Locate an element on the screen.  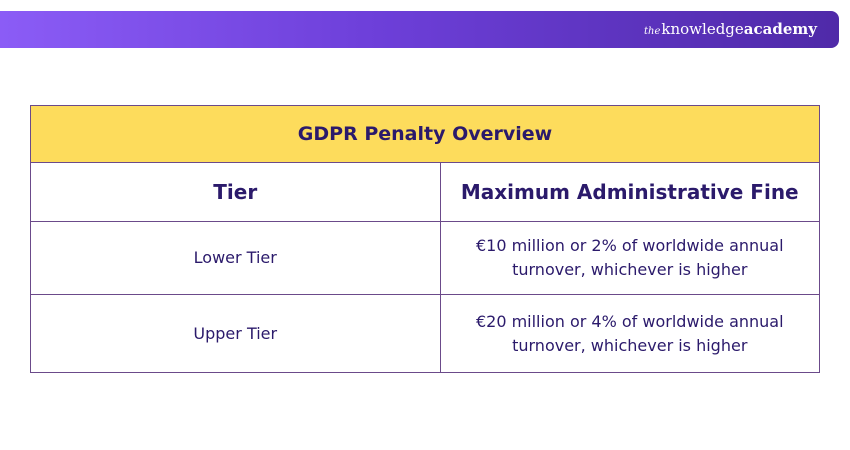
cell-tier: Upper Tier is located at coordinates (235, 333).